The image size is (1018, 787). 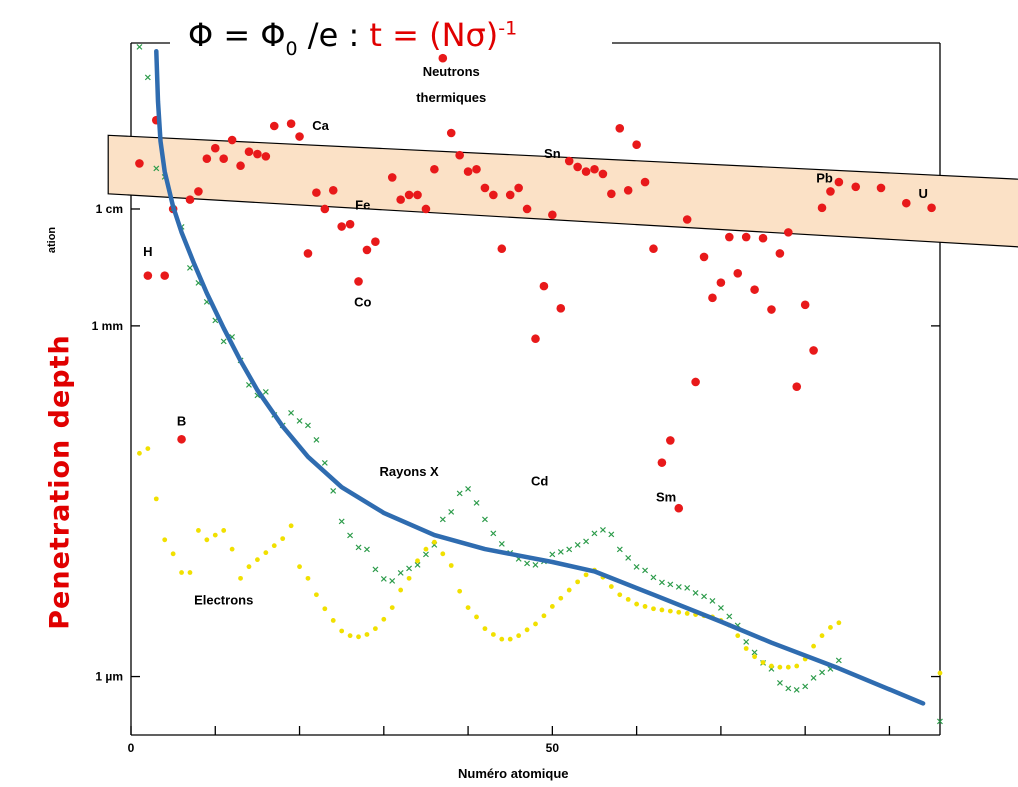 What do you see at coordinates (562, 191) in the screenshot?
I see `highlight-band` at bounding box center [562, 191].